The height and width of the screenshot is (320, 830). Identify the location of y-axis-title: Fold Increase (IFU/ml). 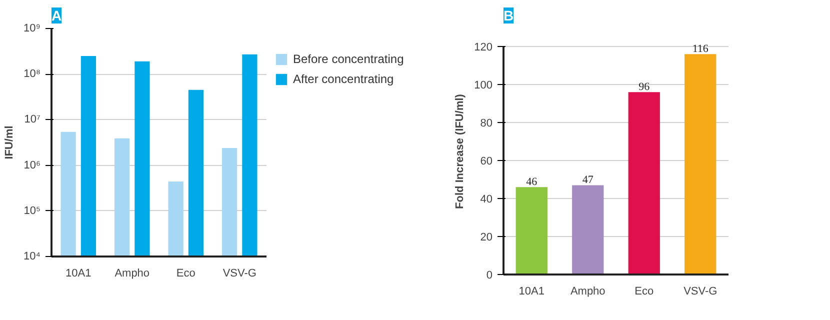
(460, 151).